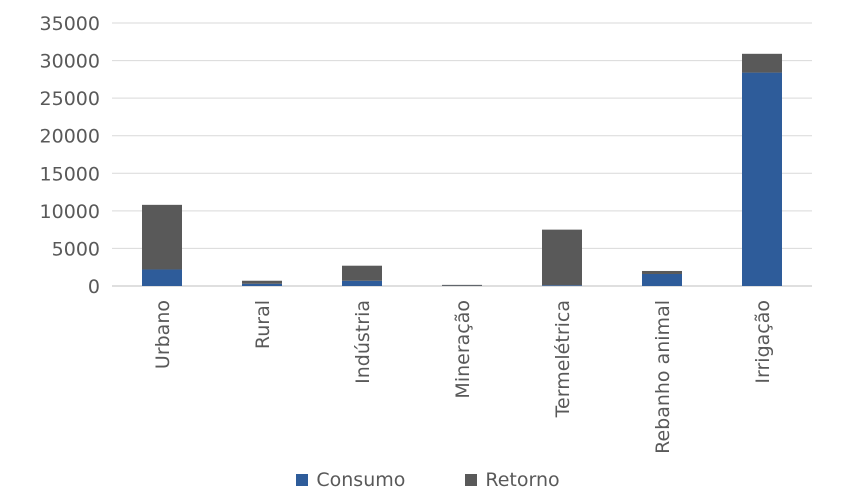 Image resolution: width=856 pixels, height=502 pixels. I want to click on y-tick-label: 15000, so click(70, 174).